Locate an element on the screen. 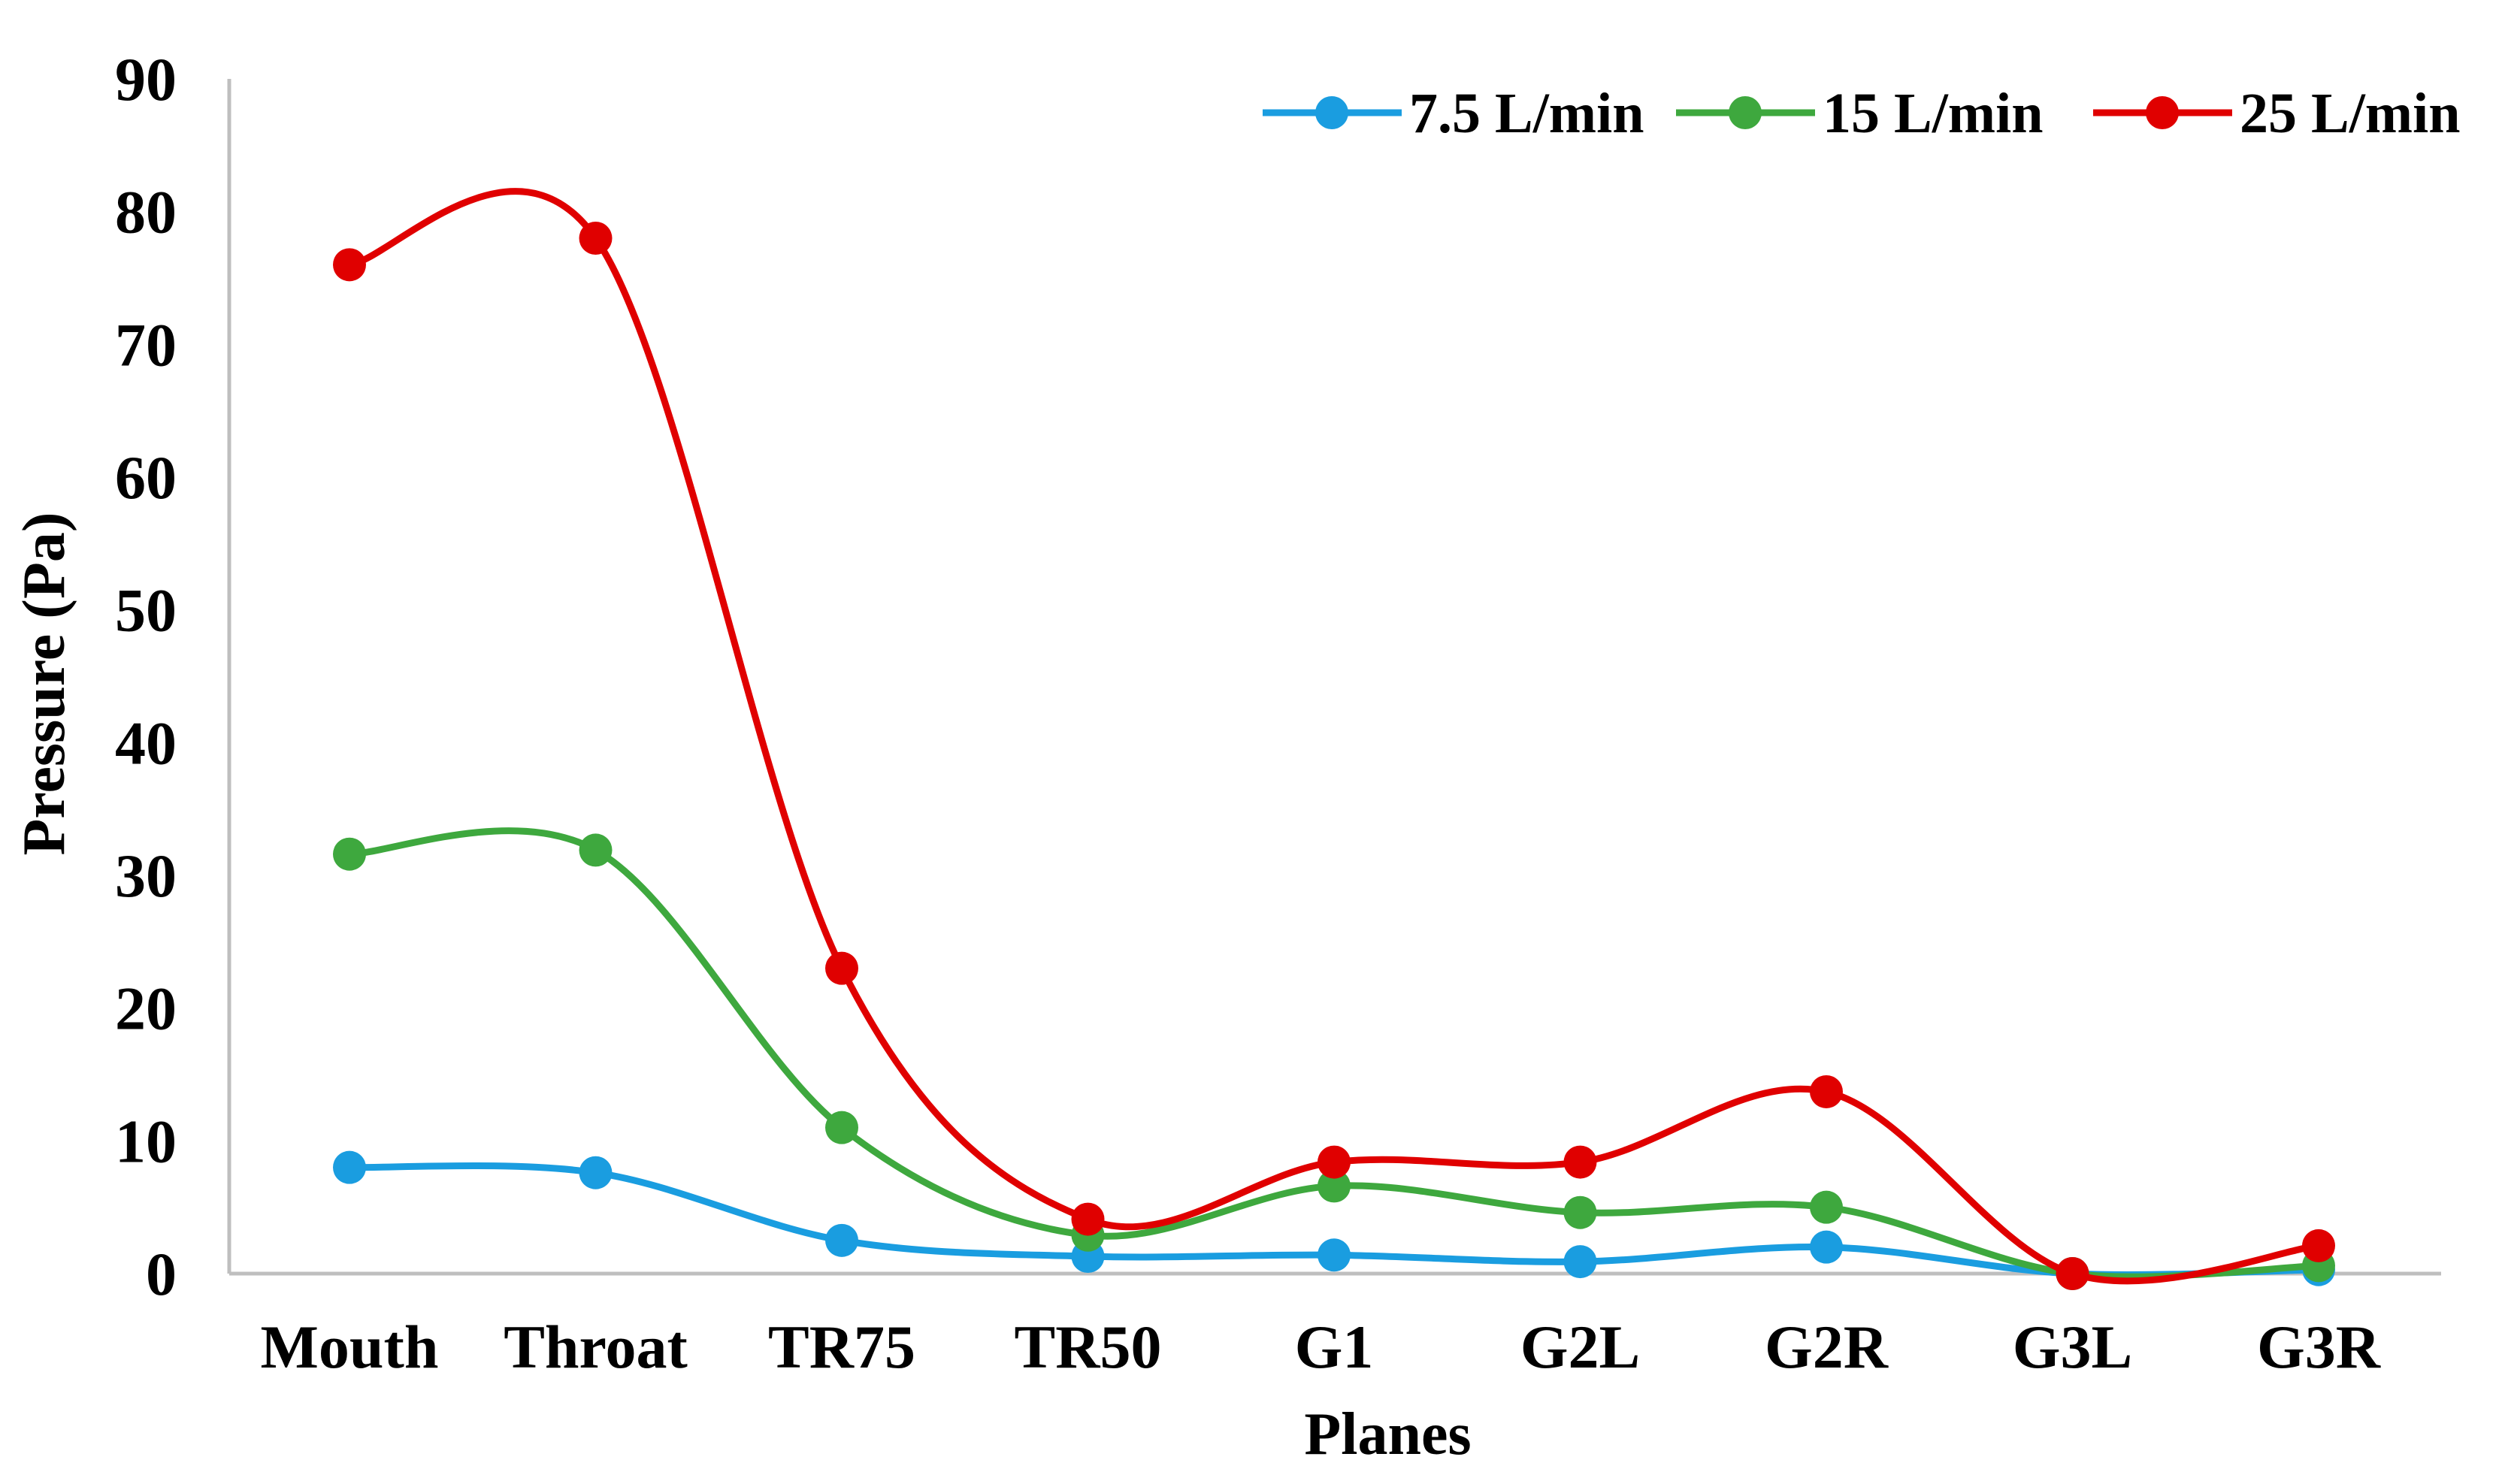 This screenshot has height=1484, width=2505. legend-label: 7.5 L/min is located at coordinates (1526, 114).